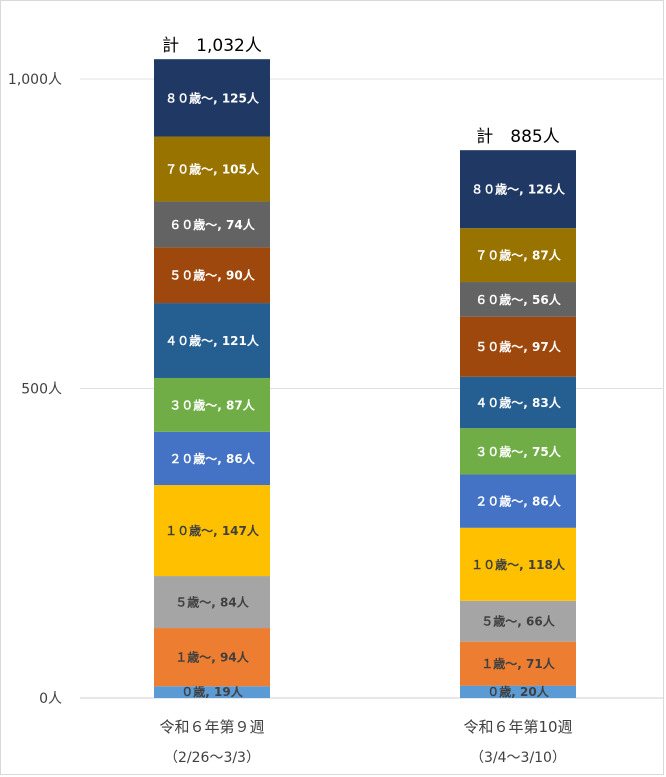  I want to click on data-label: ６０歳～, 74人, so click(212, 224).